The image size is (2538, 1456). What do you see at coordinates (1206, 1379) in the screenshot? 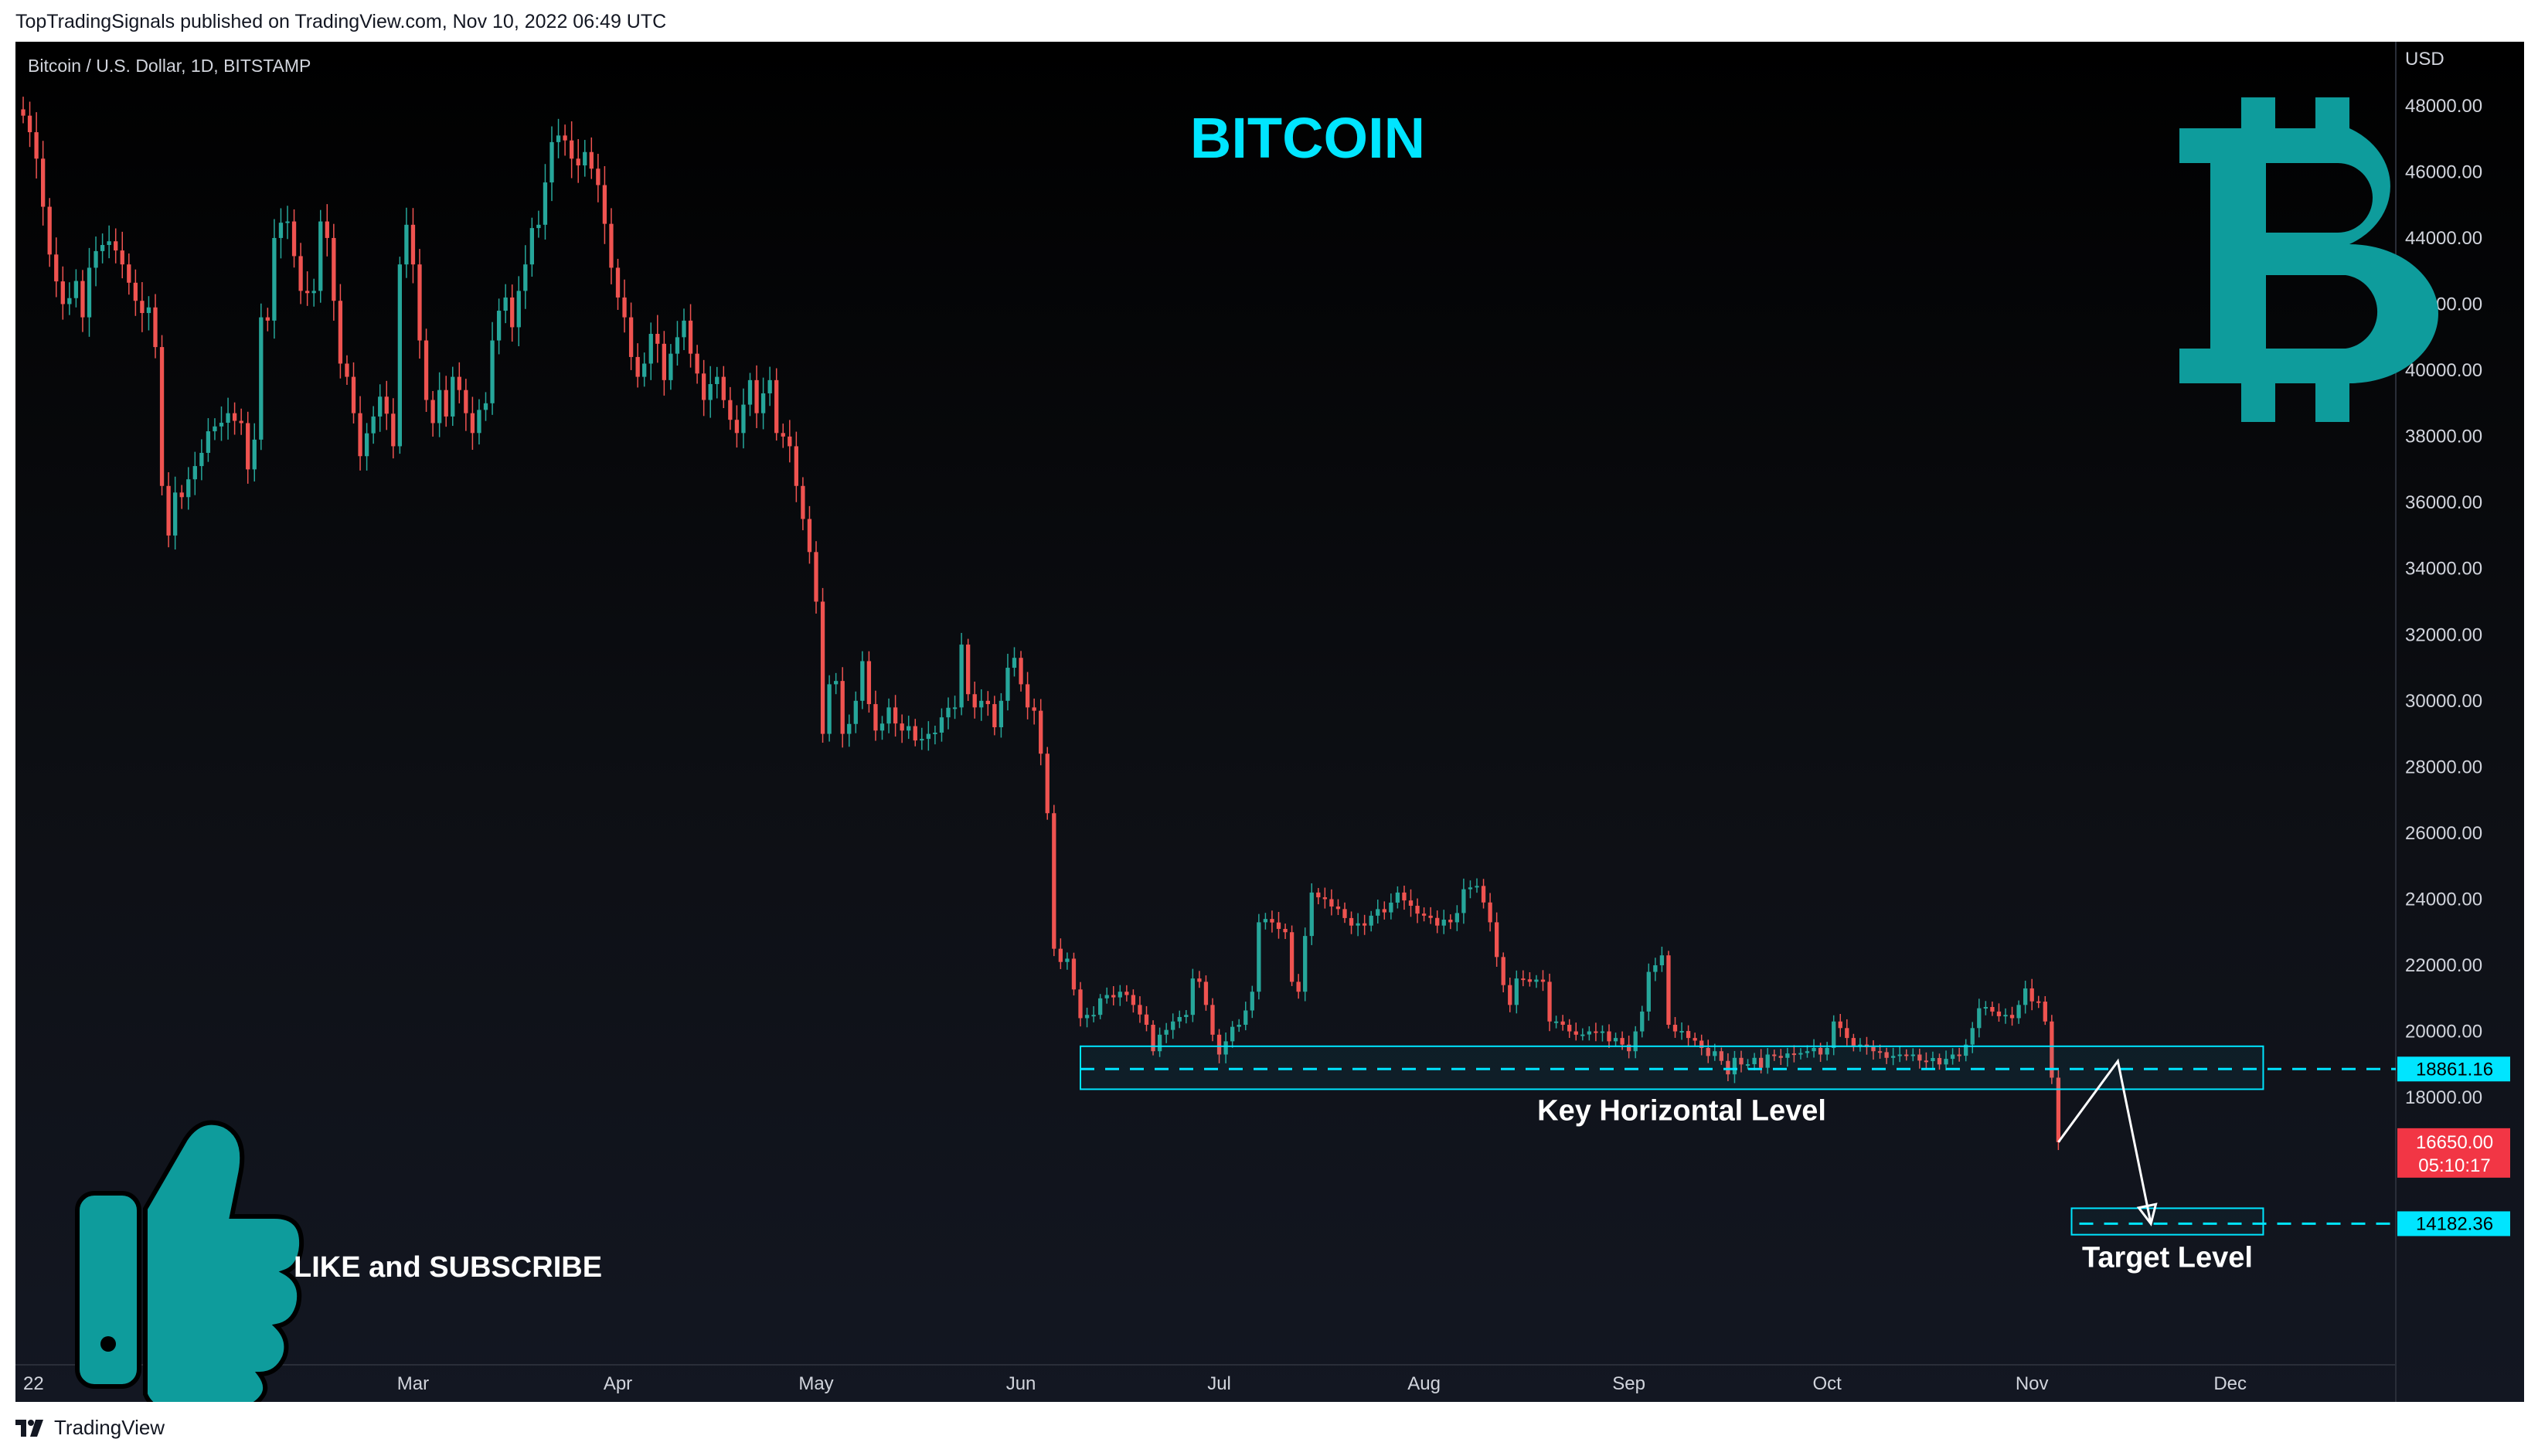
I see `time-axis: 22FebMarAprMayJunJulAugSepOctNovDec` at bounding box center [1206, 1379].